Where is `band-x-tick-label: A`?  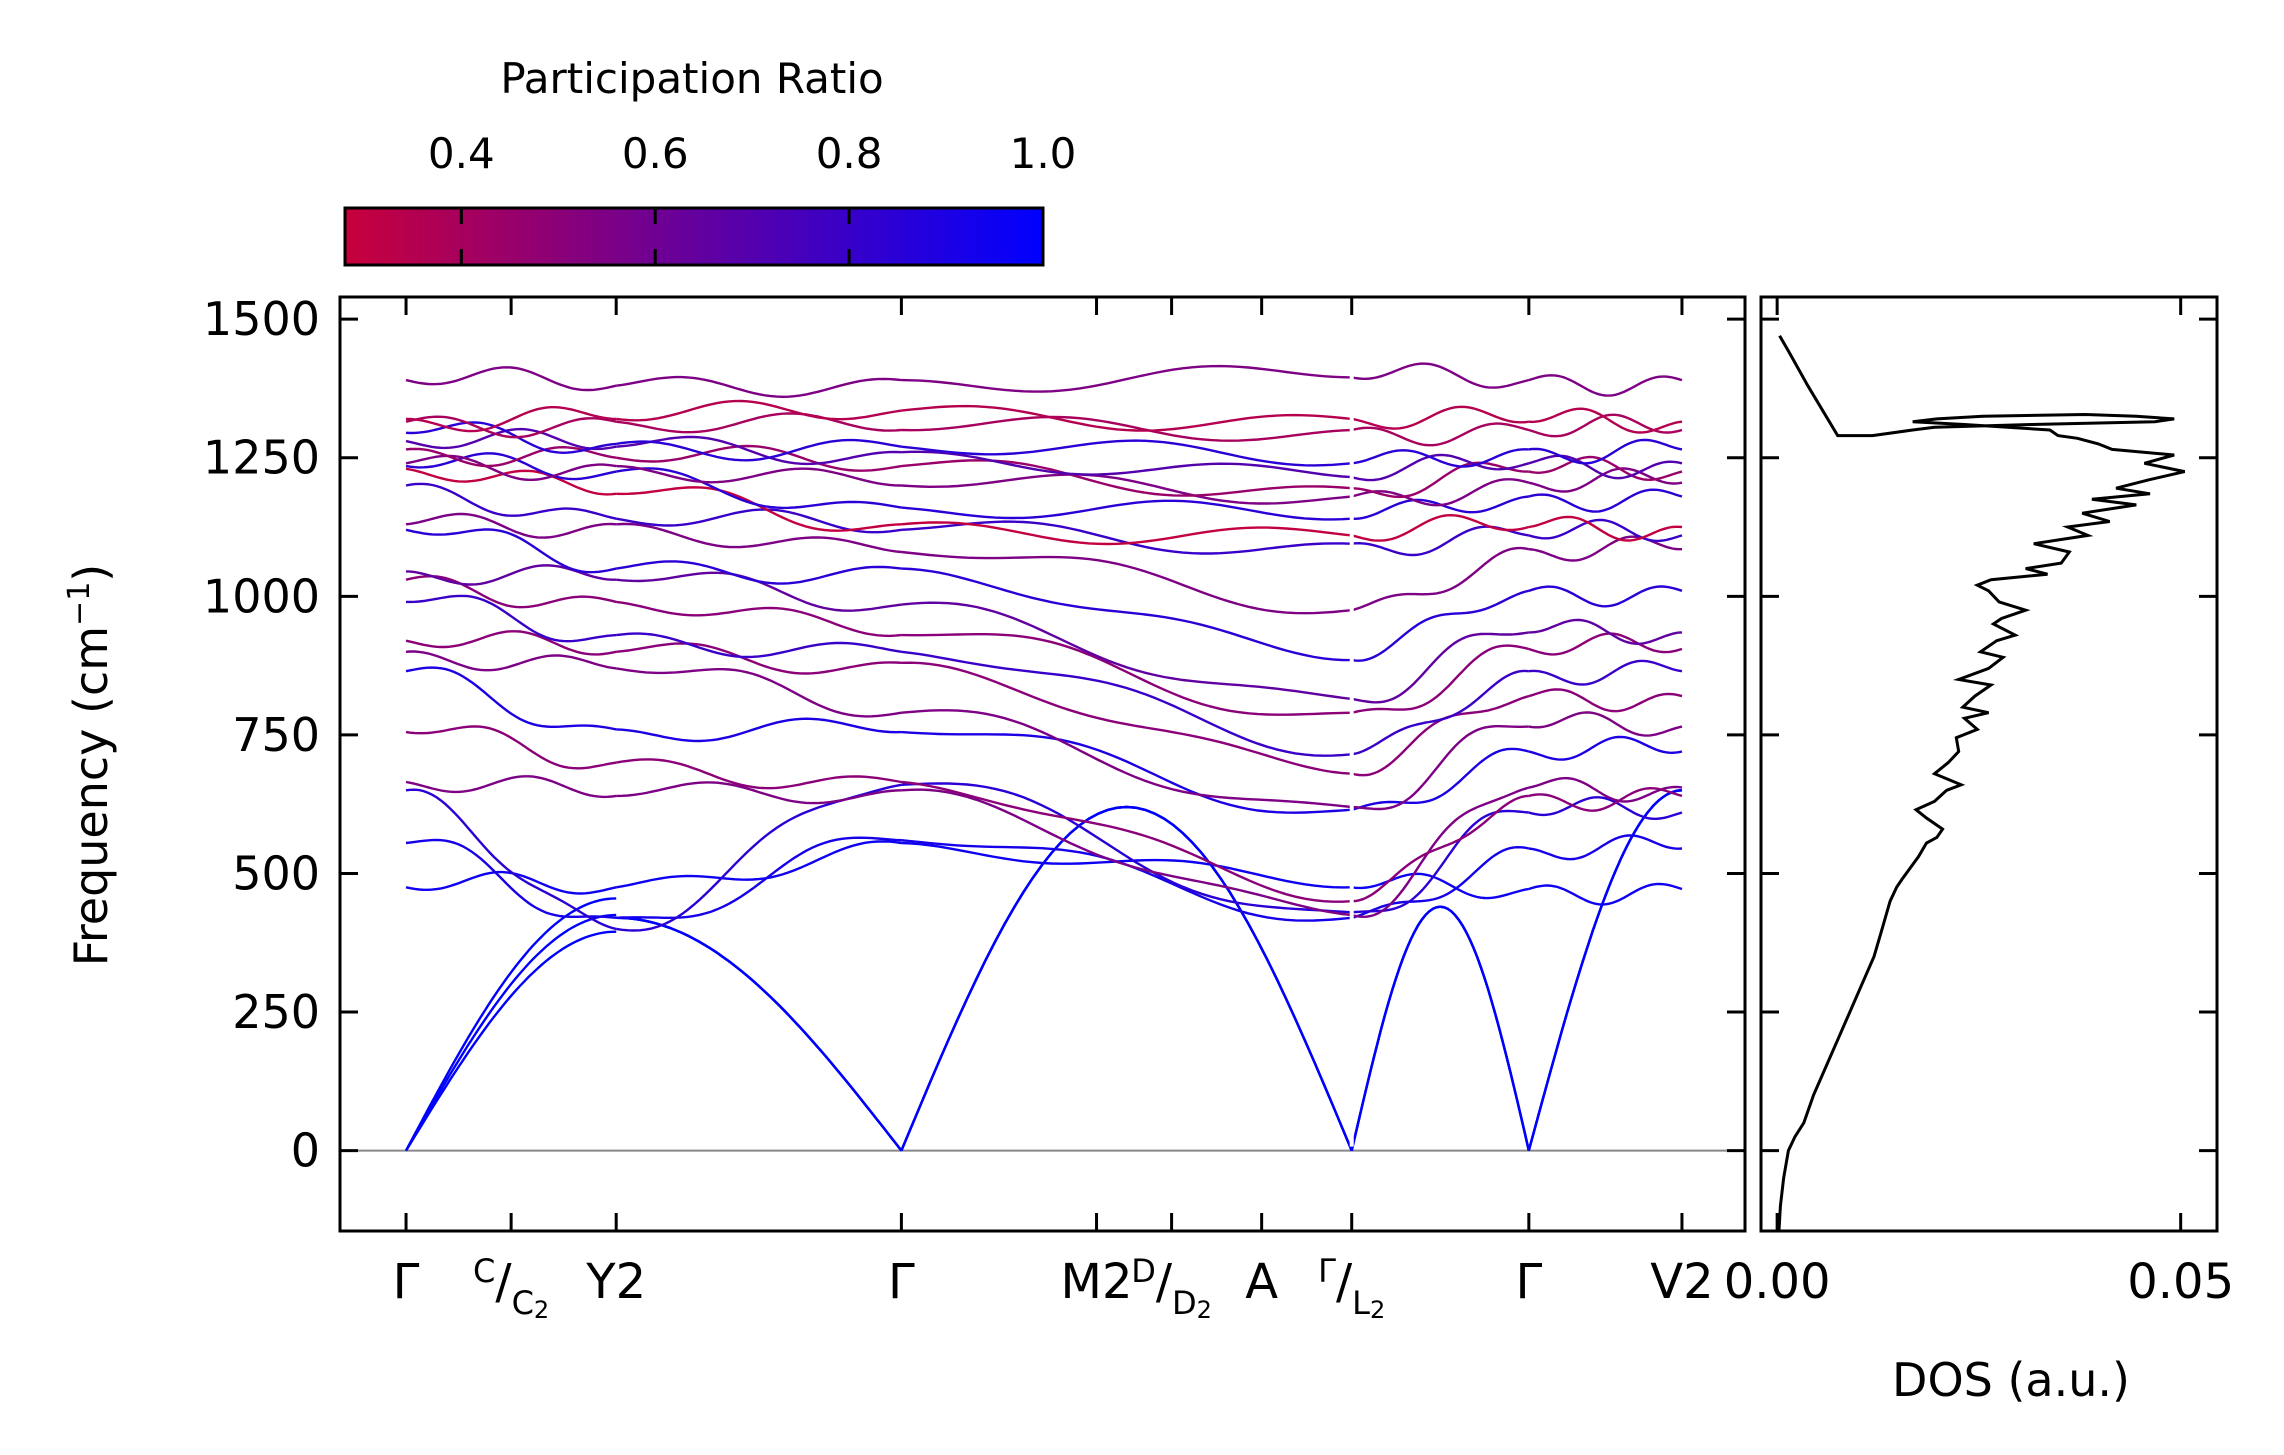
band-x-tick-label: A is located at coordinates (1261, 1282).